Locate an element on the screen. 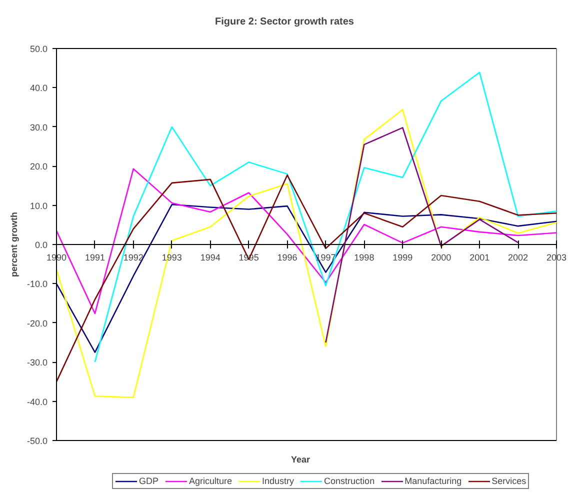 This screenshot has width=568, height=504. legend-label: Construction is located at coordinates (349, 481).